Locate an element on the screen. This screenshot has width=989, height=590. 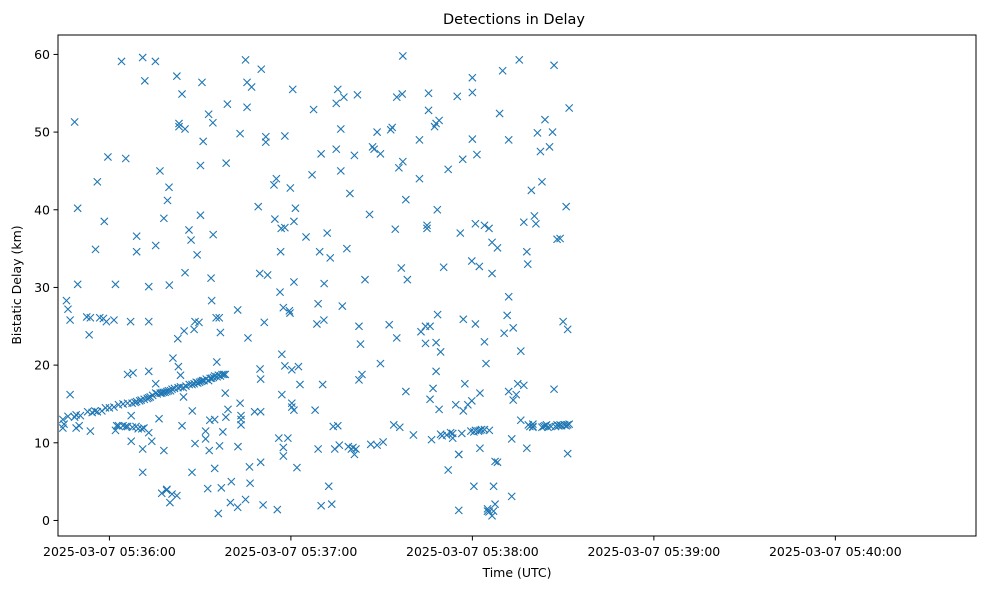
x-tick-label: 2025-03-07 05:38:00 is located at coordinates (472, 551).